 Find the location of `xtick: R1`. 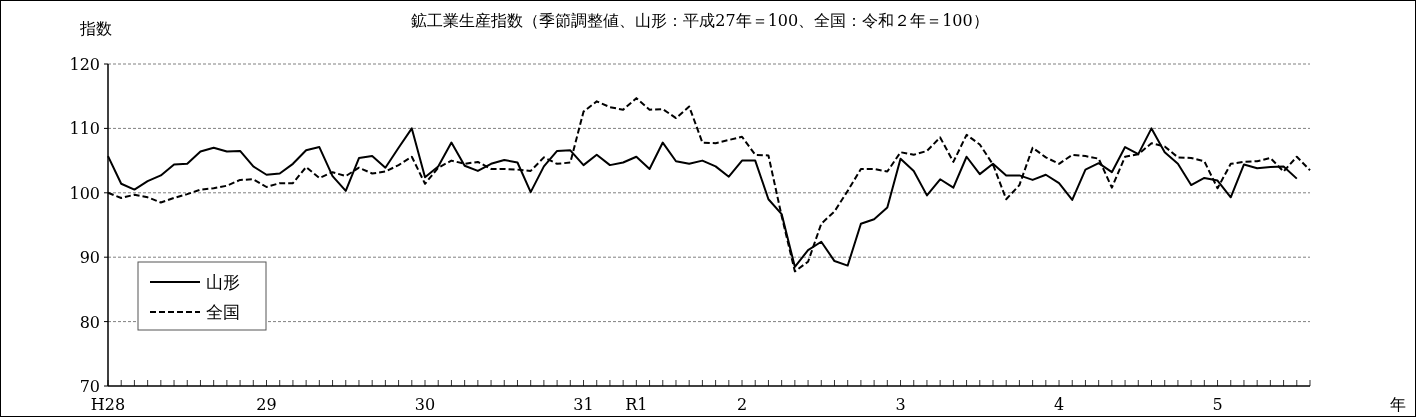

xtick: R1 is located at coordinates (636, 404).